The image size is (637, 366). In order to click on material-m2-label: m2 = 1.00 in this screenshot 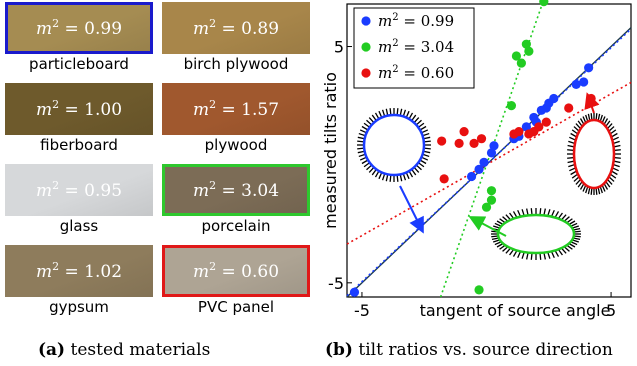, I will do `click(79, 109)`.